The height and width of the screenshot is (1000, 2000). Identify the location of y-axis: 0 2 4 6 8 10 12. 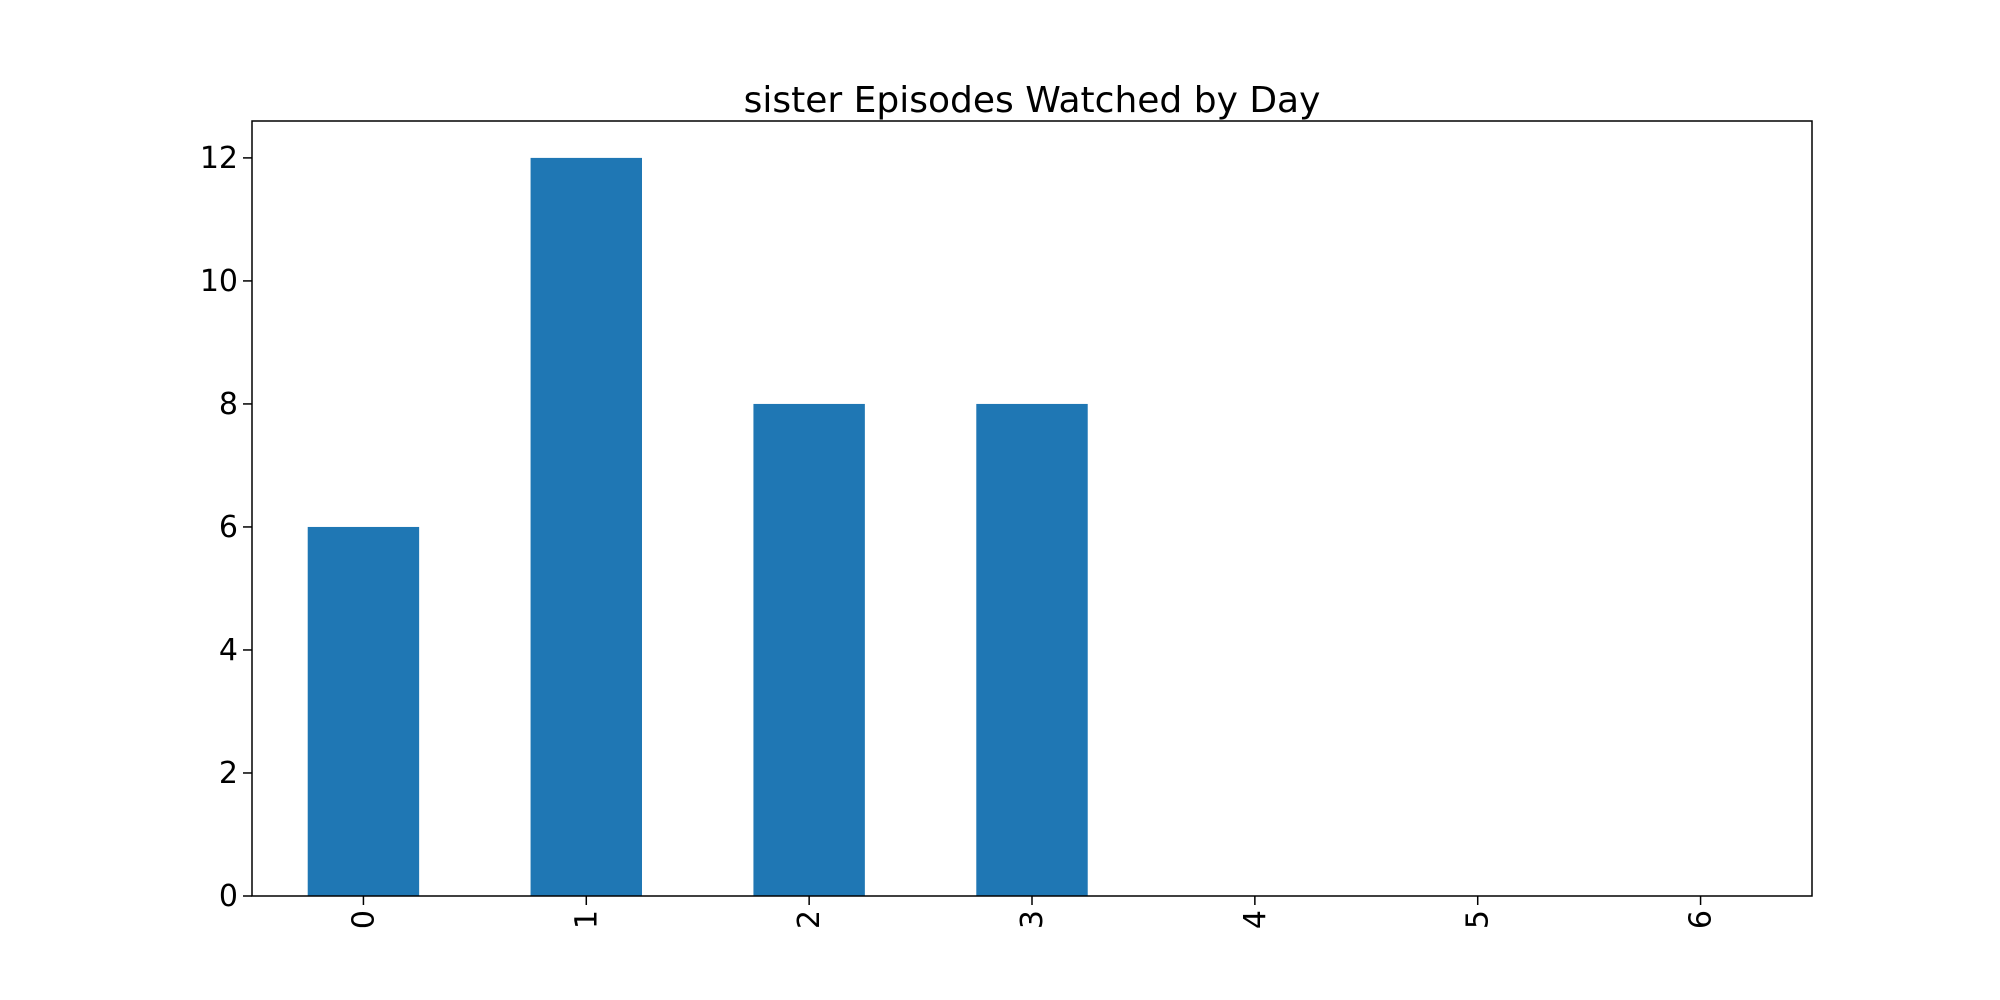
(226, 527).